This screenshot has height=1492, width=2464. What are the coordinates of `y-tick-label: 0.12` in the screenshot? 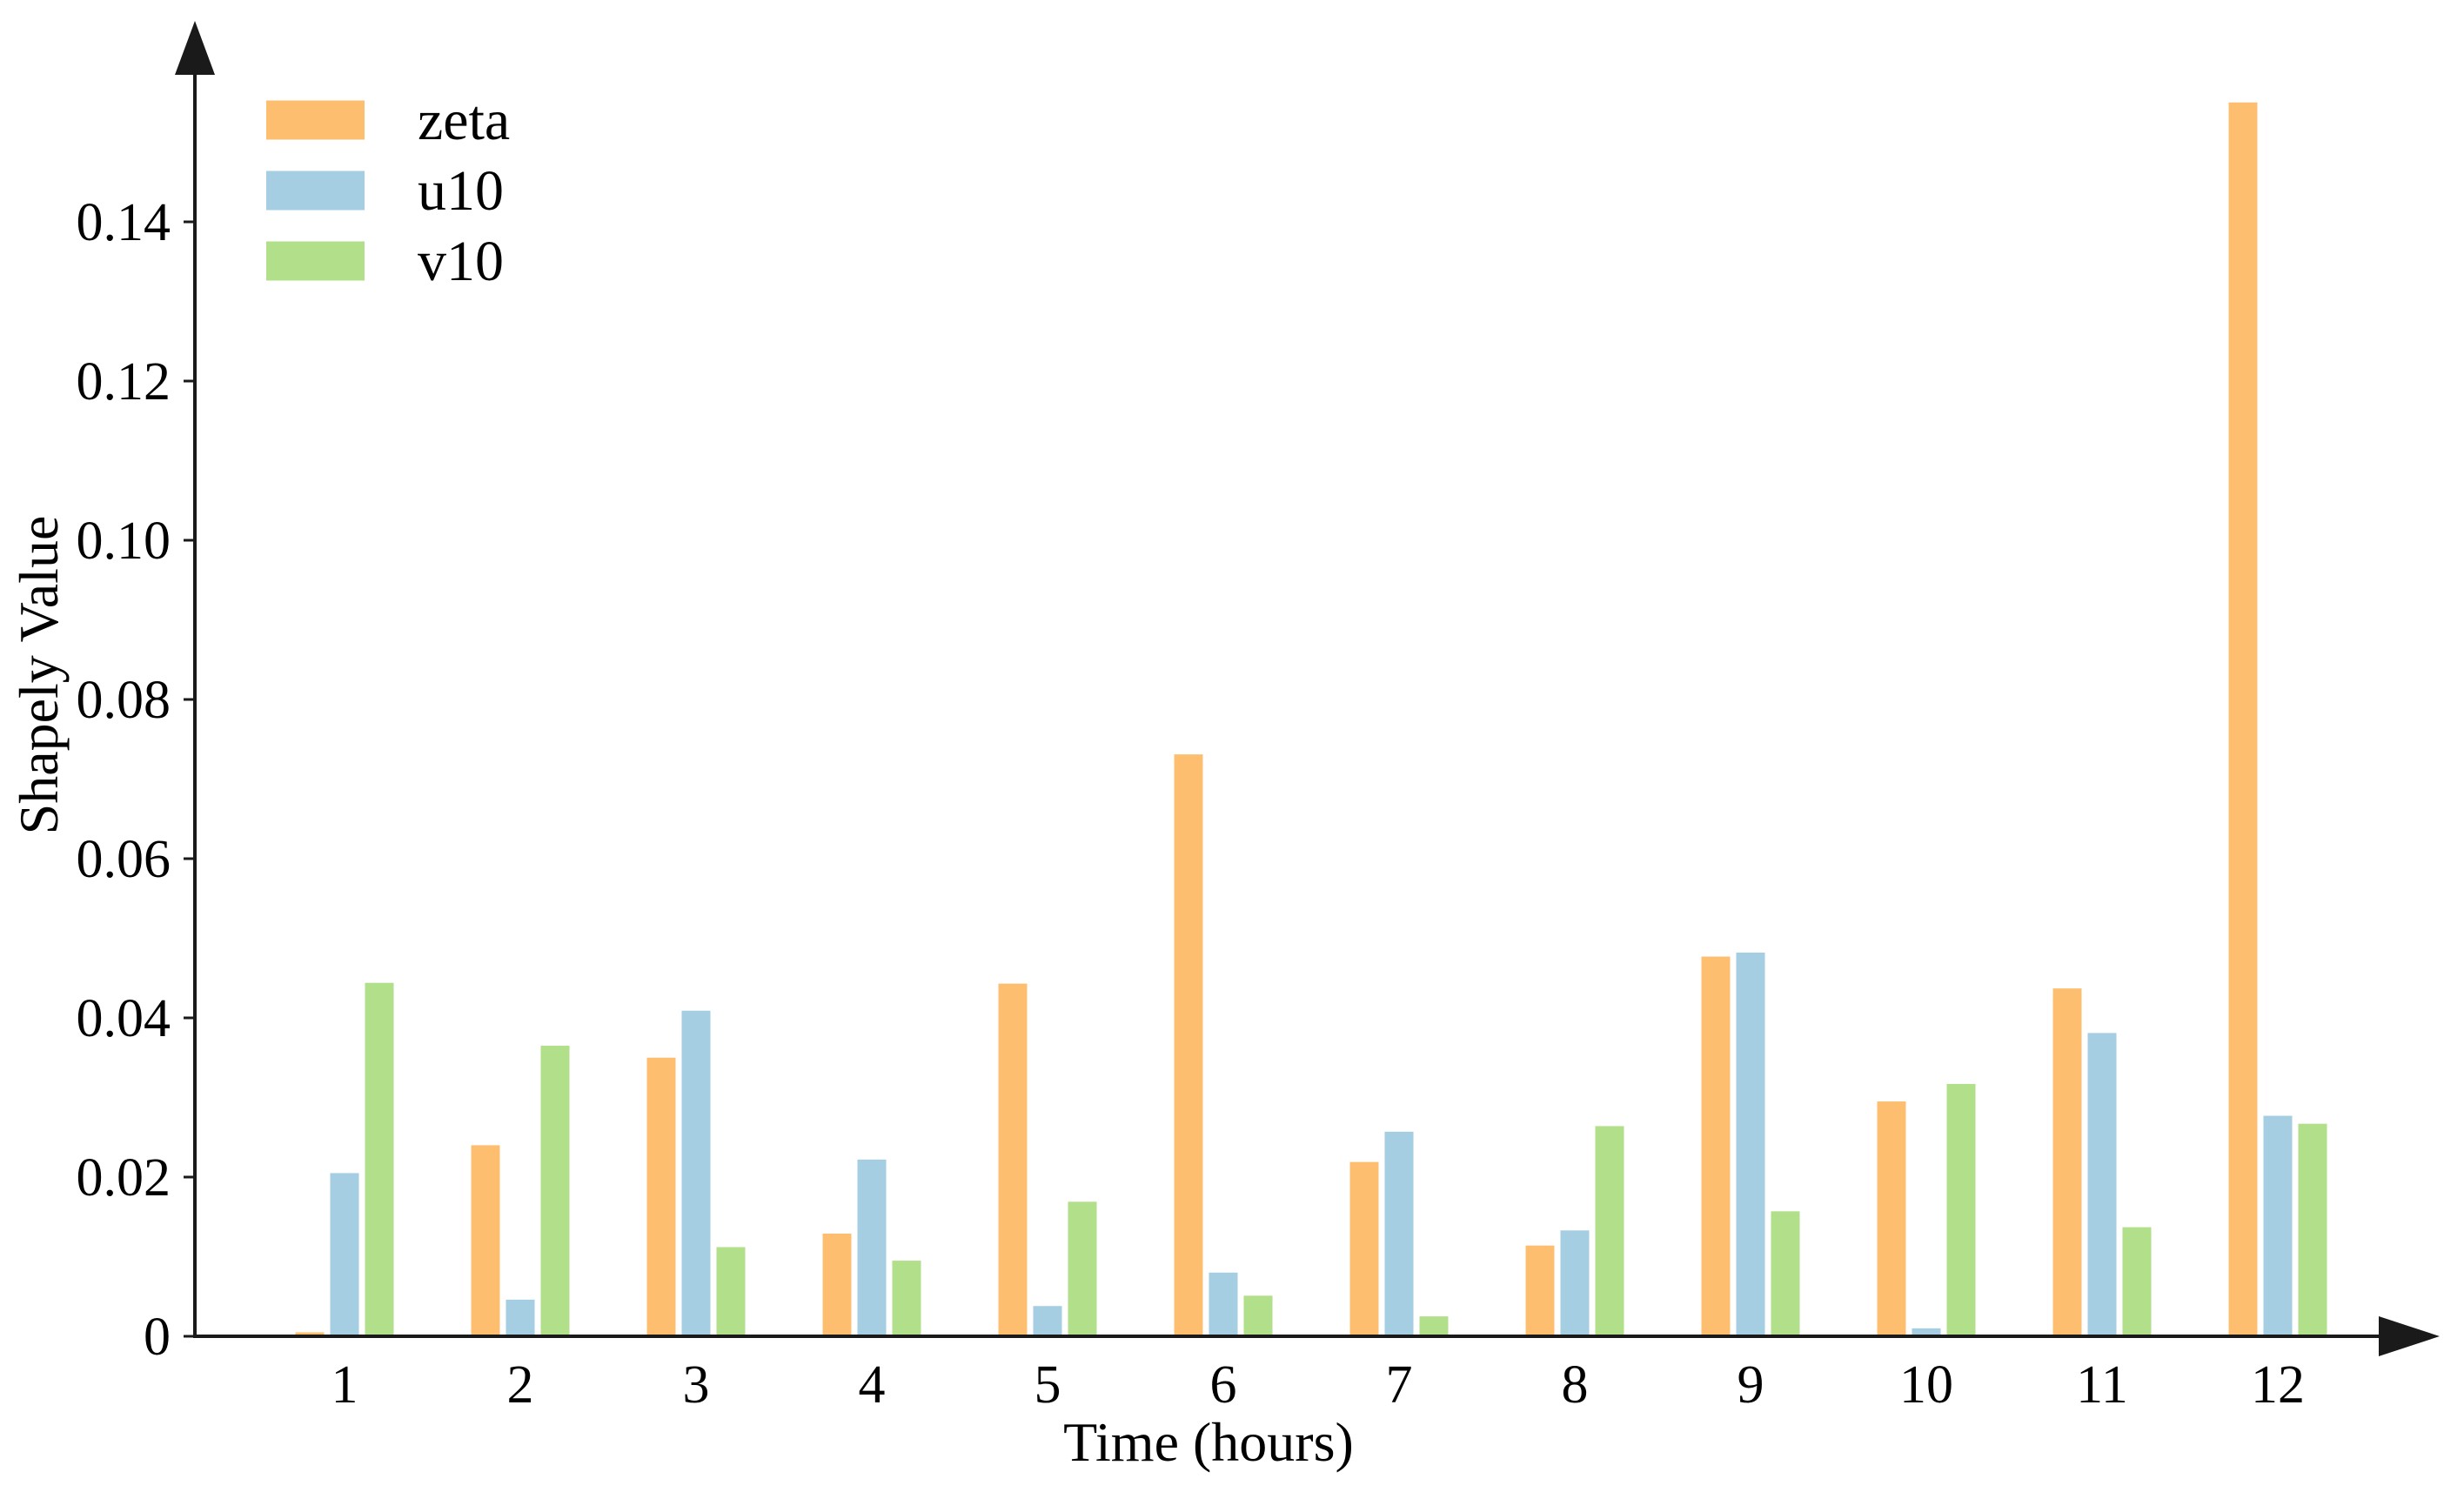 It's located at (124, 381).